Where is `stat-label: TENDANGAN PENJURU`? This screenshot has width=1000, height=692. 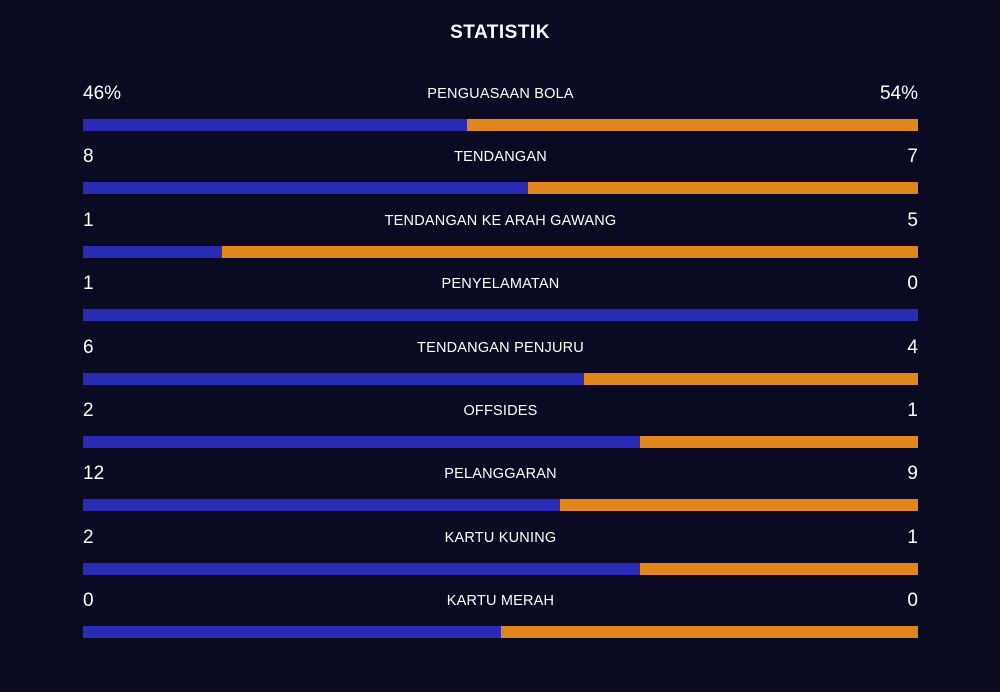 stat-label: TENDANGAN PENJURU is located at coordinates (500, 347).